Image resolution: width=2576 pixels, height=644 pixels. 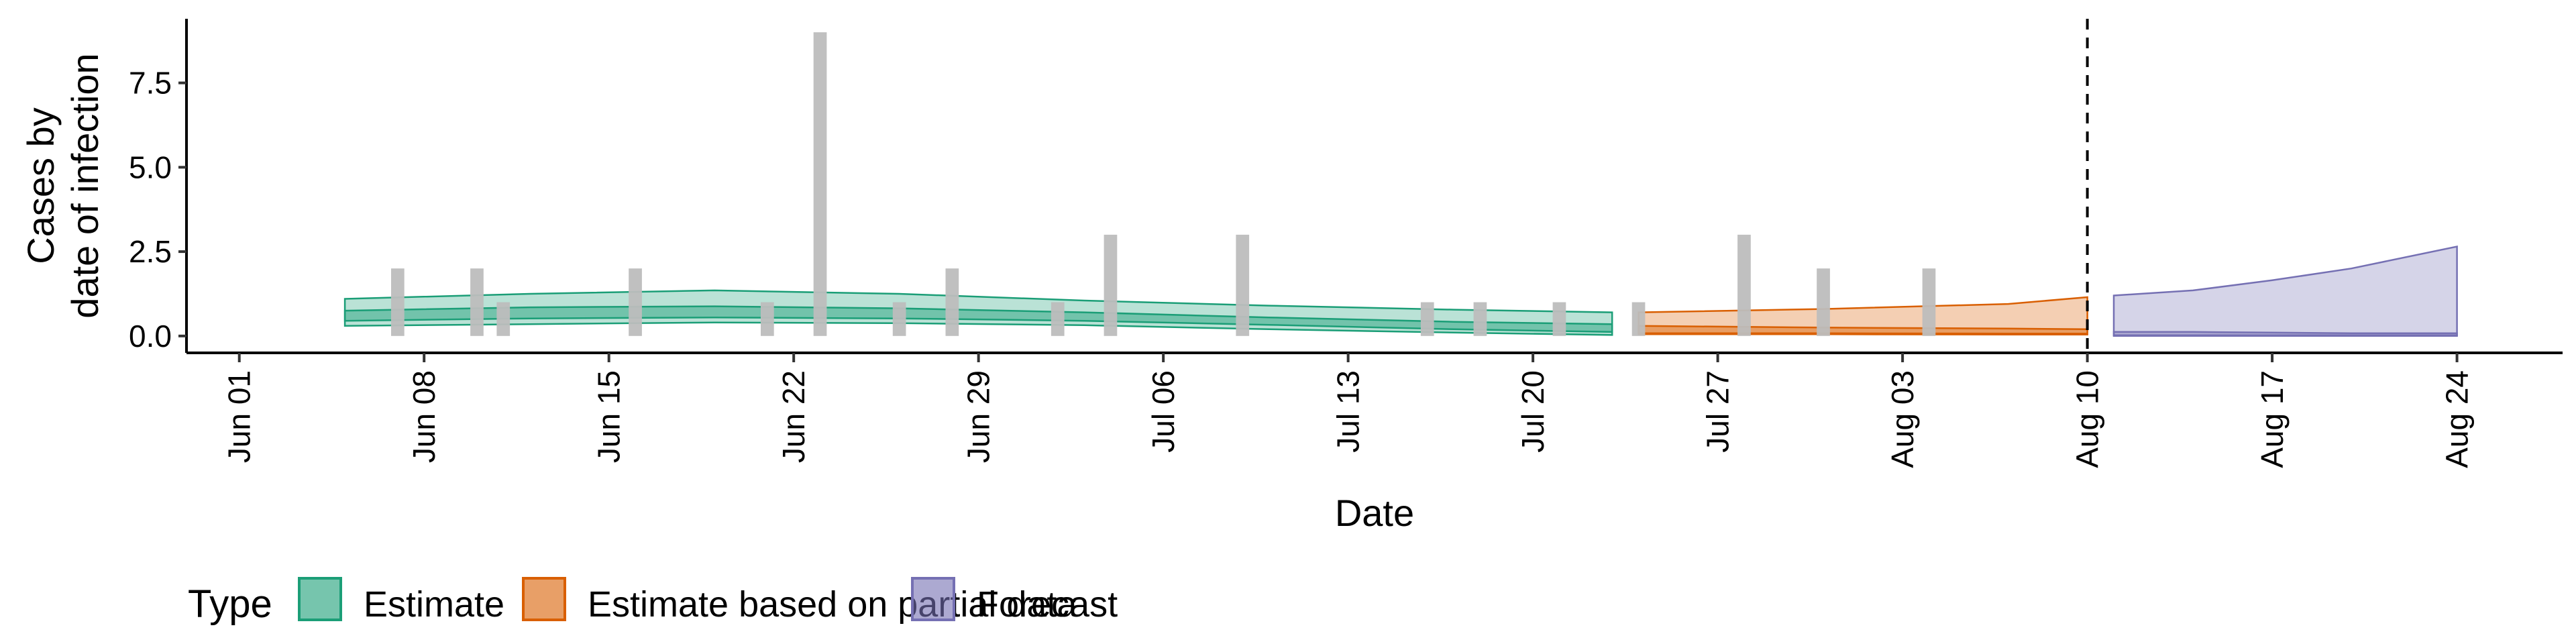 I want to click on ribbon-50-estimate, so click(x=978, y=319).